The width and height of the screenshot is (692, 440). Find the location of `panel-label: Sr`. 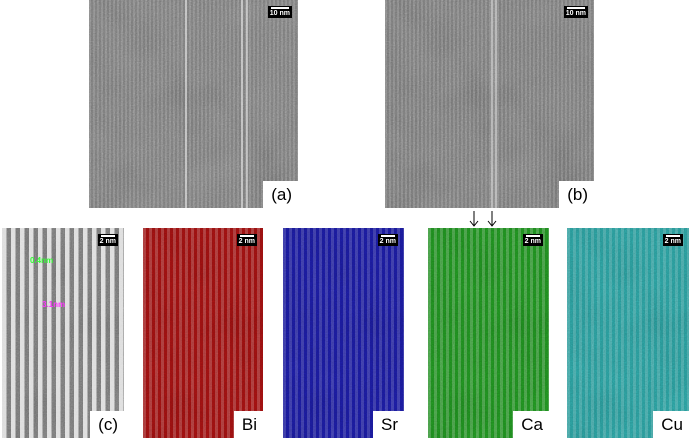

panel-label: Sr is located at coordinates (388, 424).